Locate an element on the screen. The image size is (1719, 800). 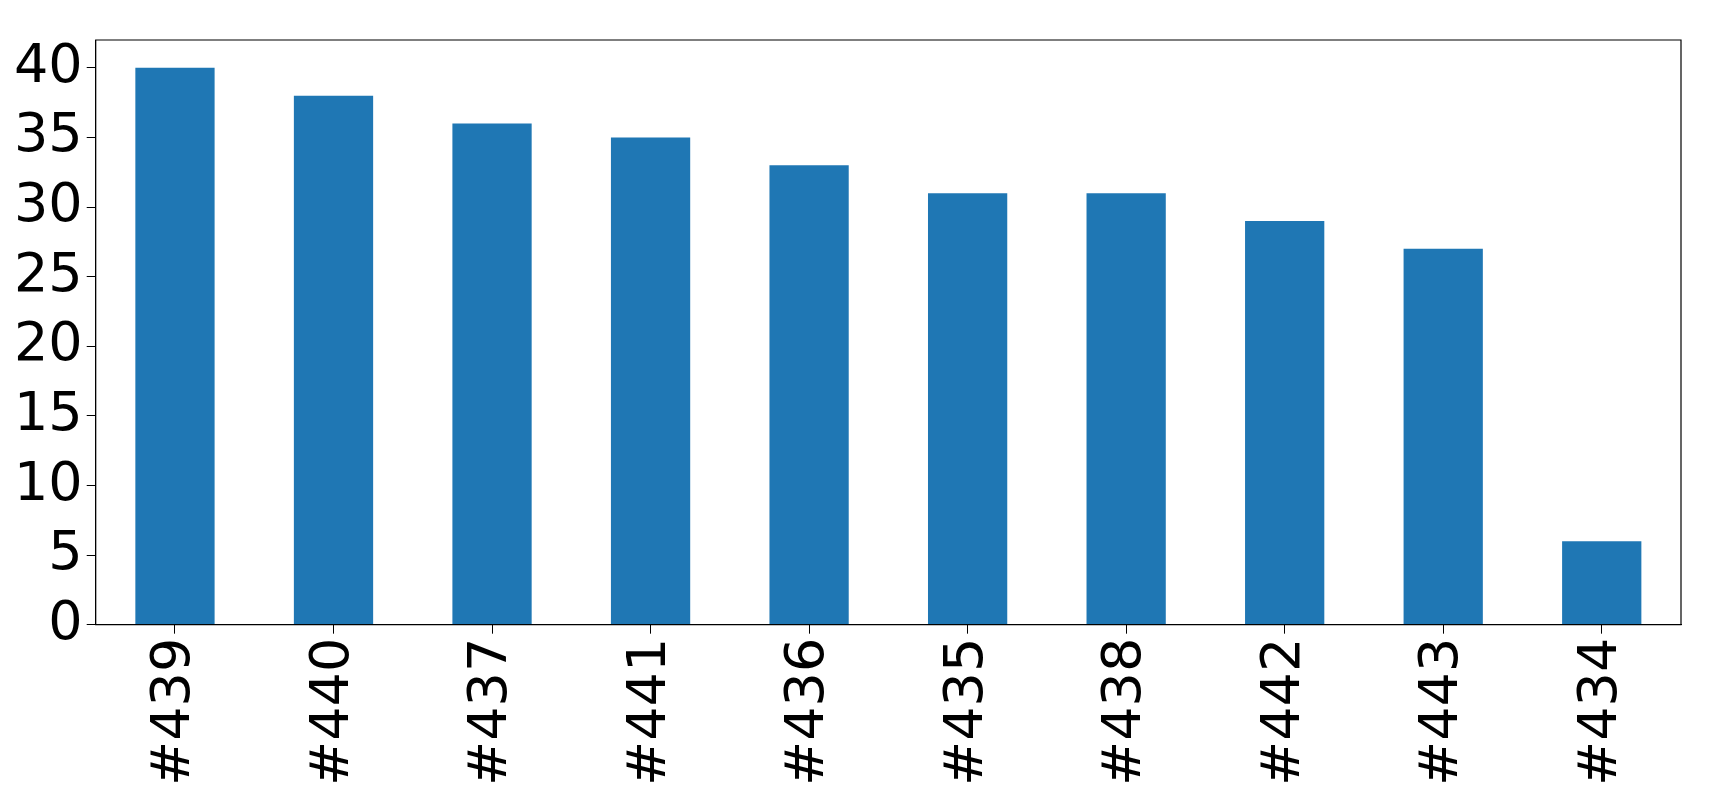
x-tick-label: #436 is located at coordinates (805, 712).